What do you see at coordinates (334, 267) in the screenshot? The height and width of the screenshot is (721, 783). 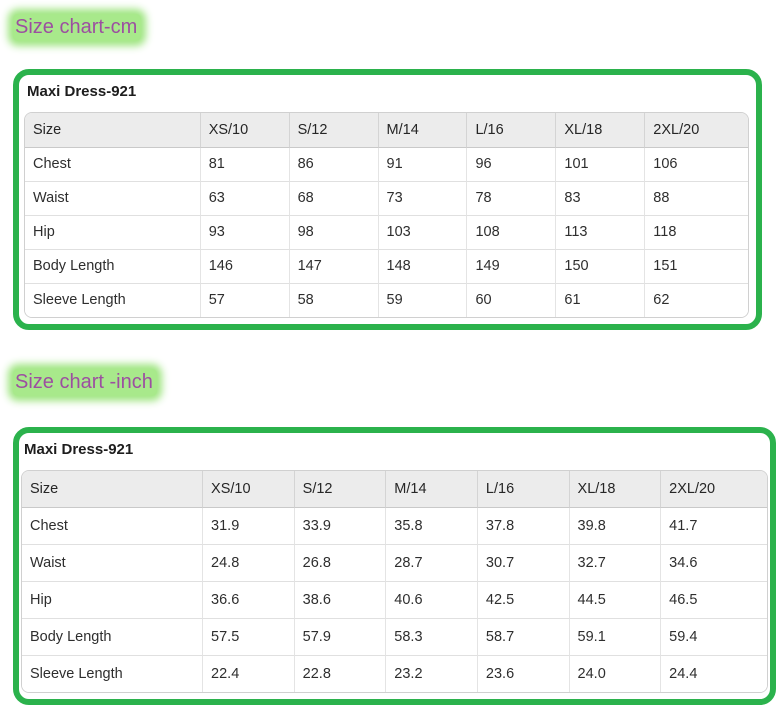 I see `measurement-cell: 147` at bounding box center [334, 267].